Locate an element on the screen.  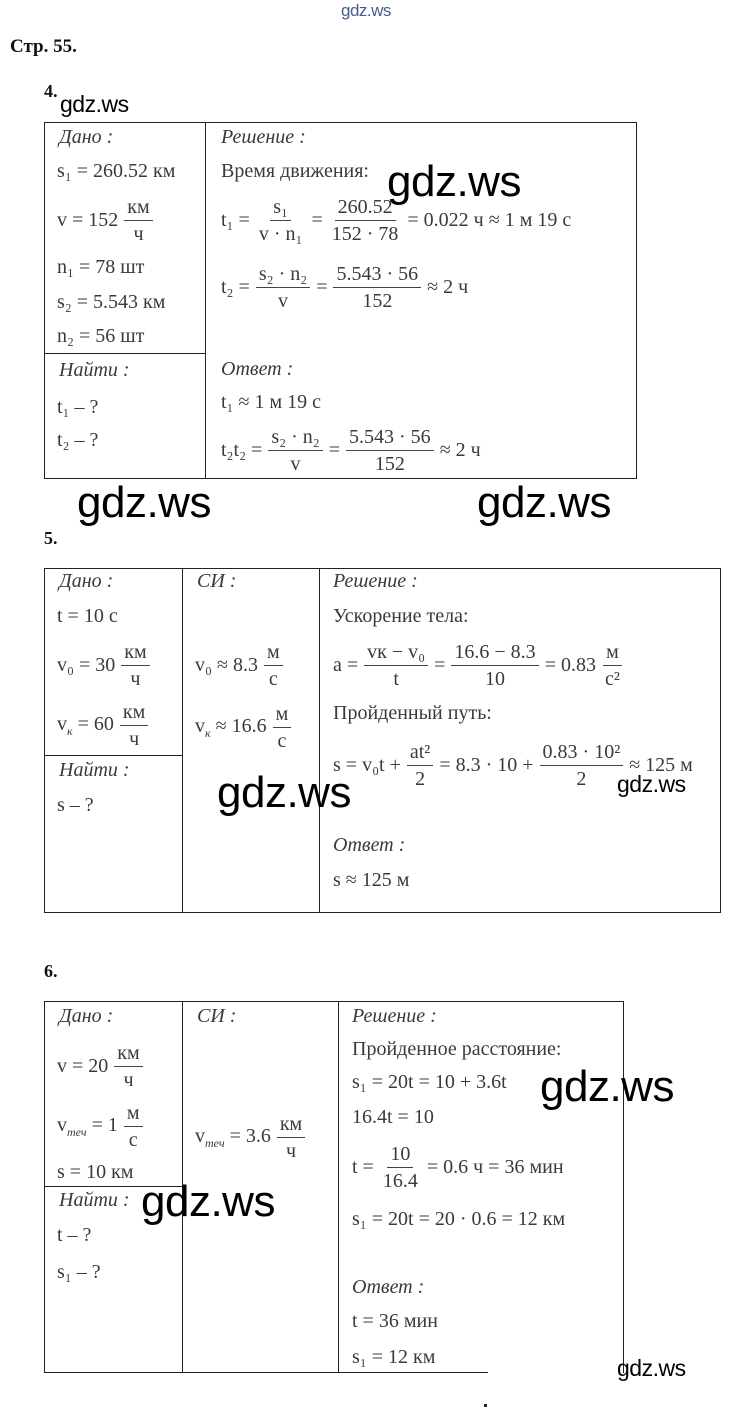
solution-title: Время движения: is located at coordinates (295, 171).